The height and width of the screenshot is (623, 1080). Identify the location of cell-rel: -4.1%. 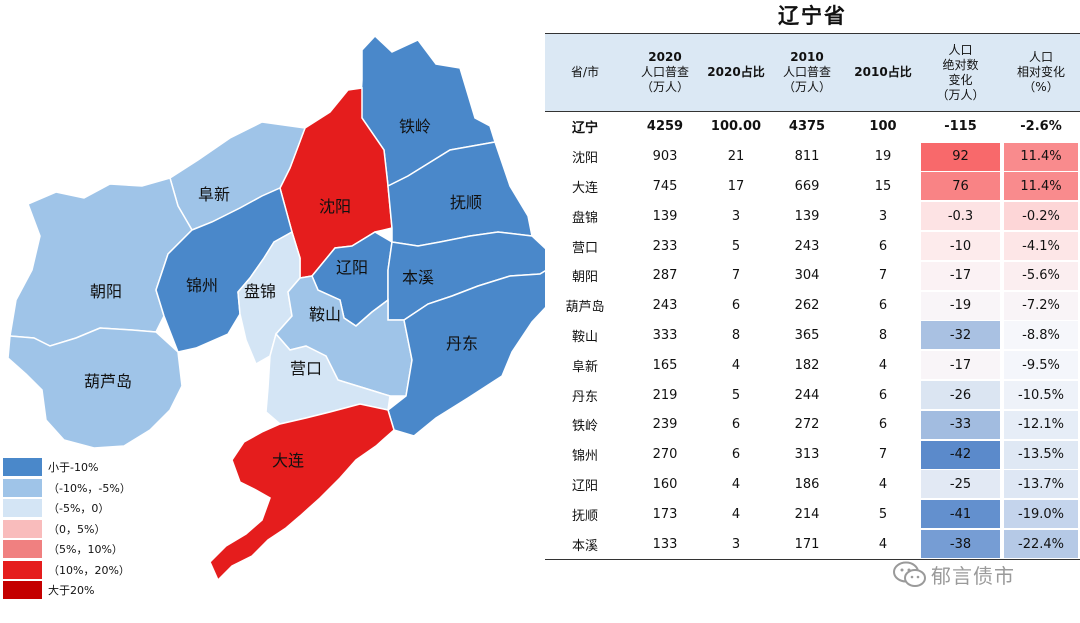
(1041, 246).